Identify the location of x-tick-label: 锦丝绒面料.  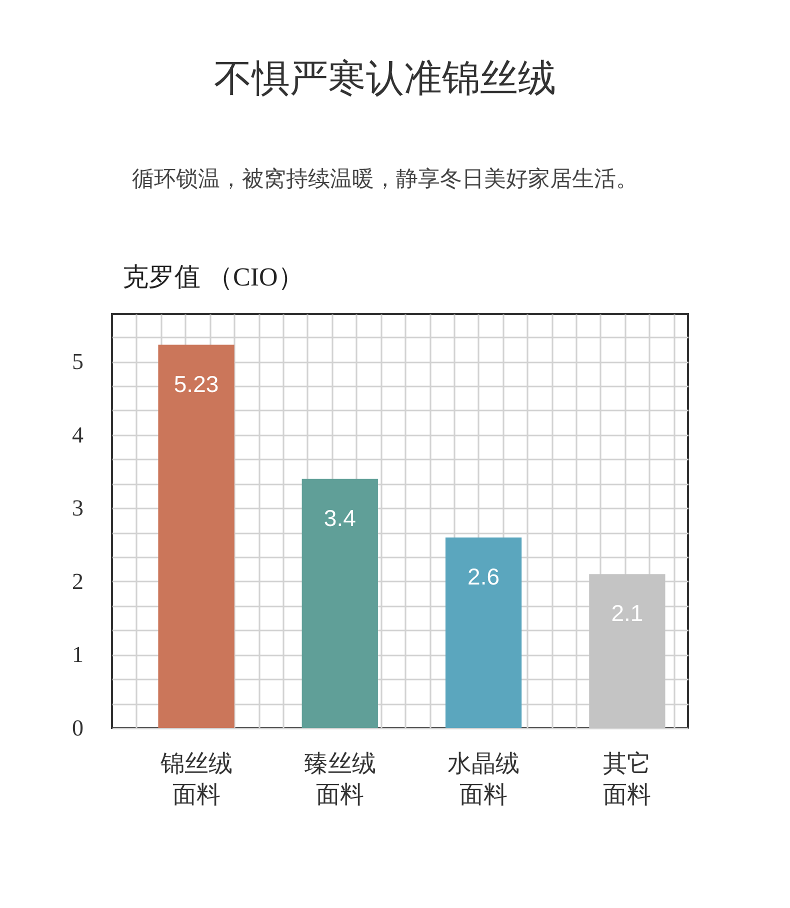
(195, 779).